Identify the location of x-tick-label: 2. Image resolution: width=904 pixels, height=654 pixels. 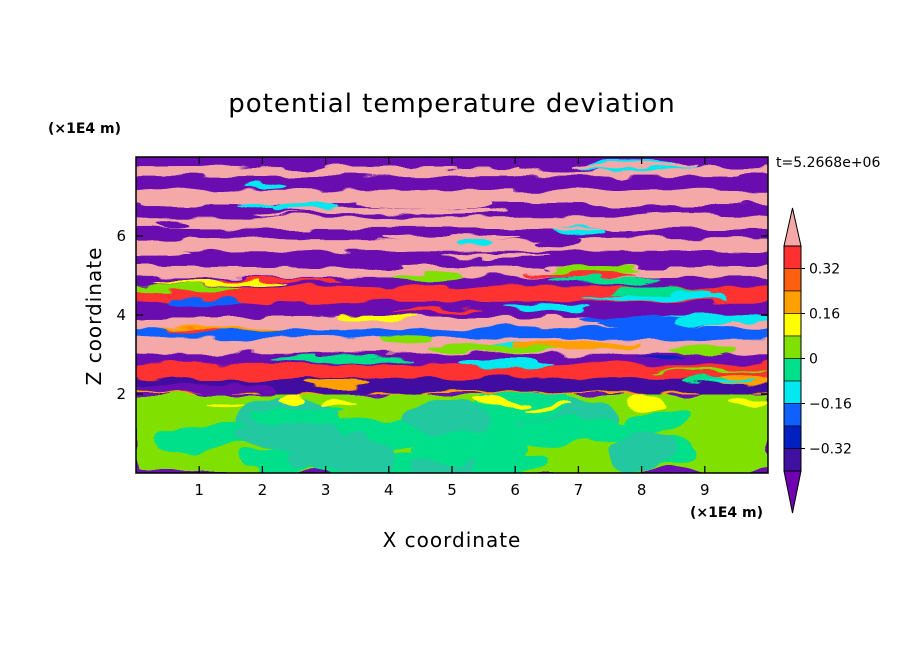
(263, 490).